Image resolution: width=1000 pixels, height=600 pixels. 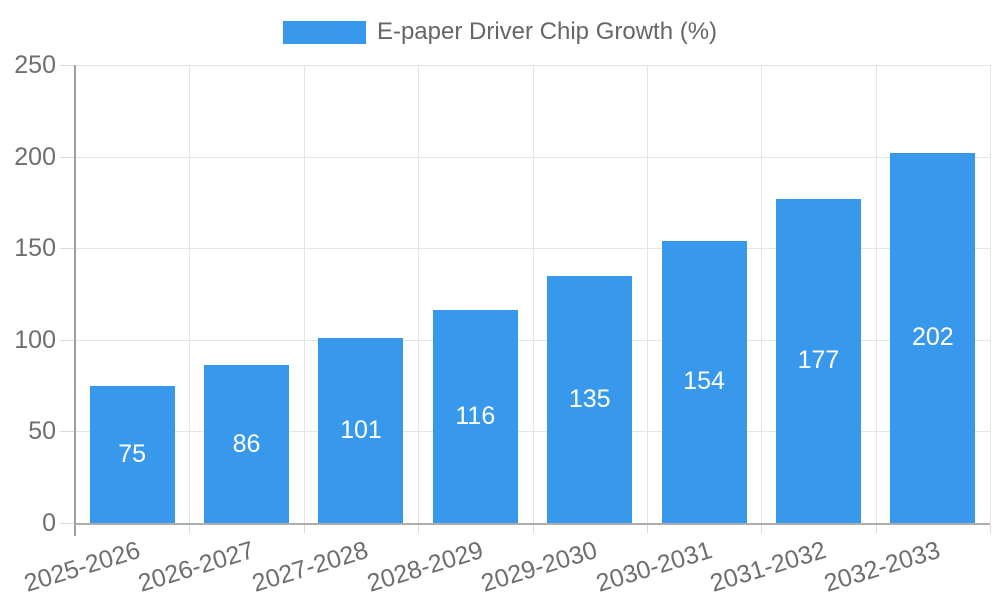 I want to click on y-axis-label: 200, so click(x=35, y=156).